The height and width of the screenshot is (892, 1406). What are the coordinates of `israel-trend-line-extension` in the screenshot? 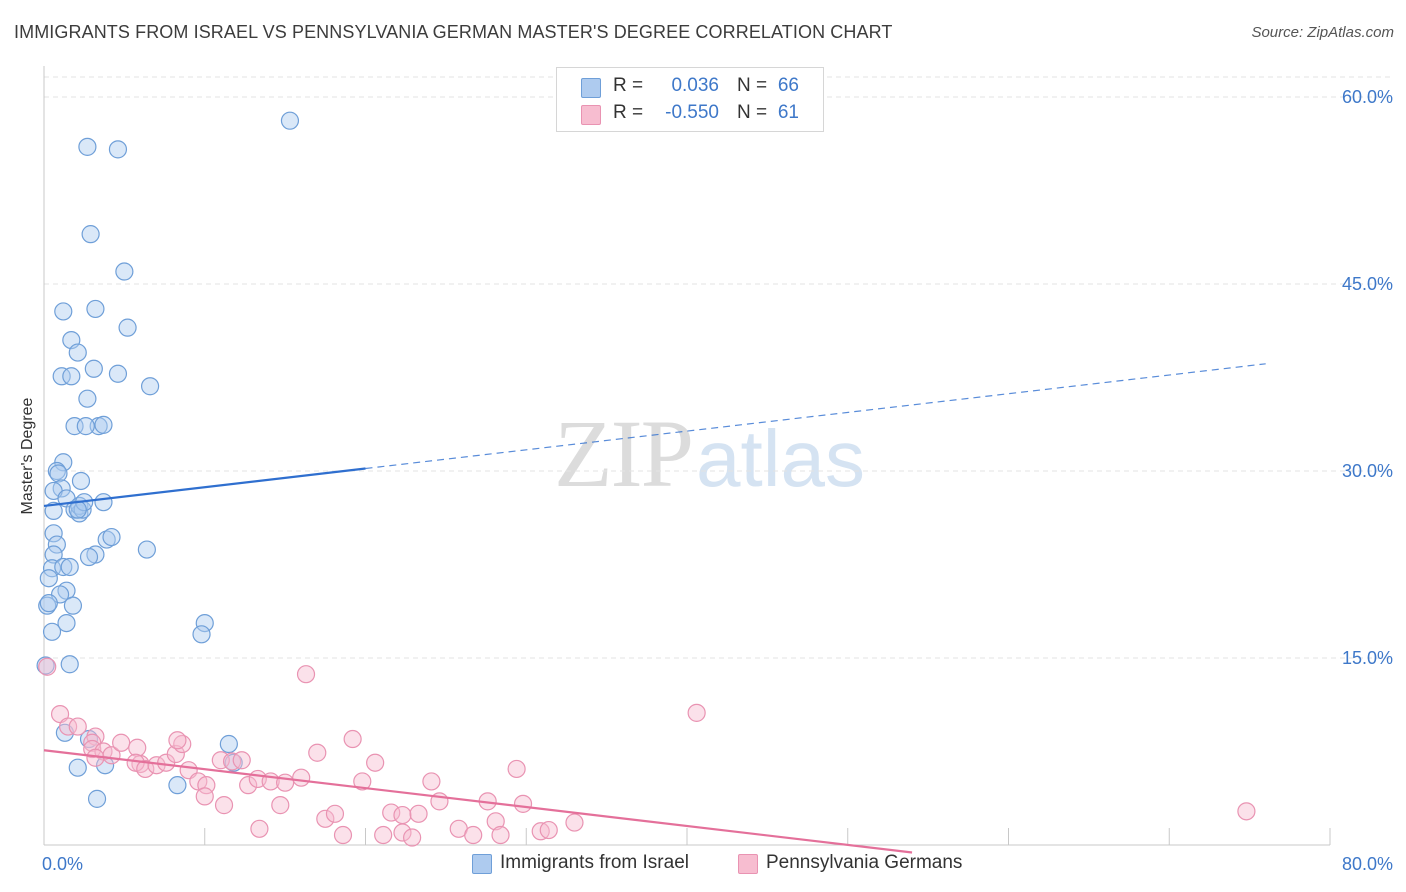 It's located at (815, 416).